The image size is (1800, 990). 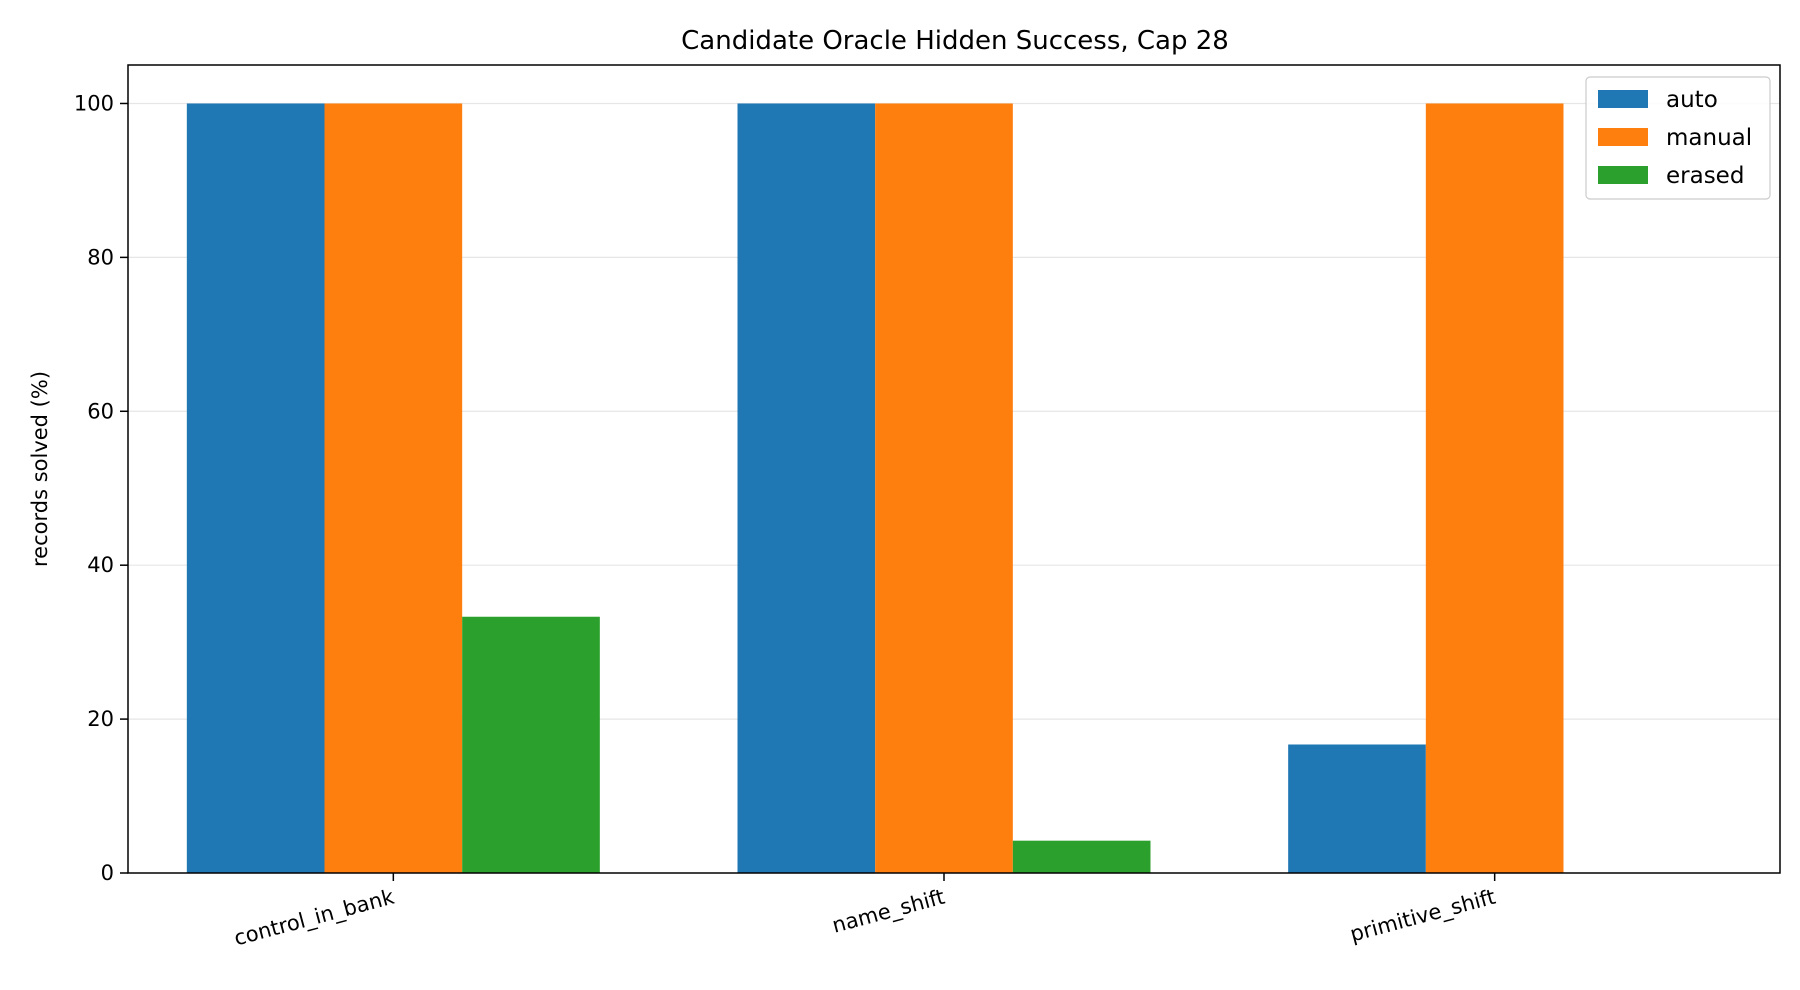 I want to click on legend-label-auto: auto, so click(x=1692, y=100).